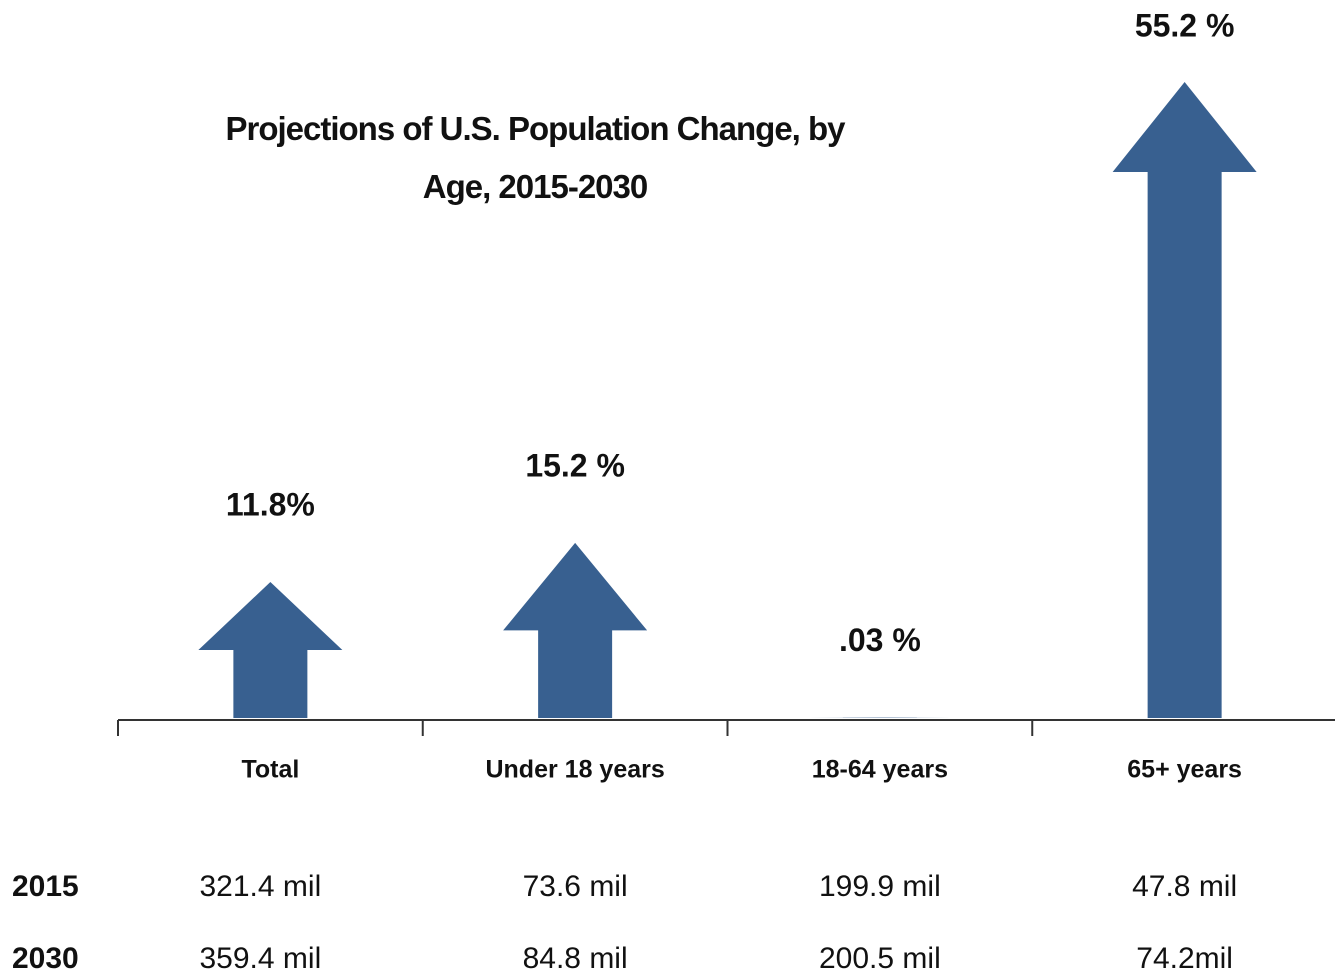 The image size is (1335, 978). I want to click on x-tick-label: 18-64 years, so click(880, 770).